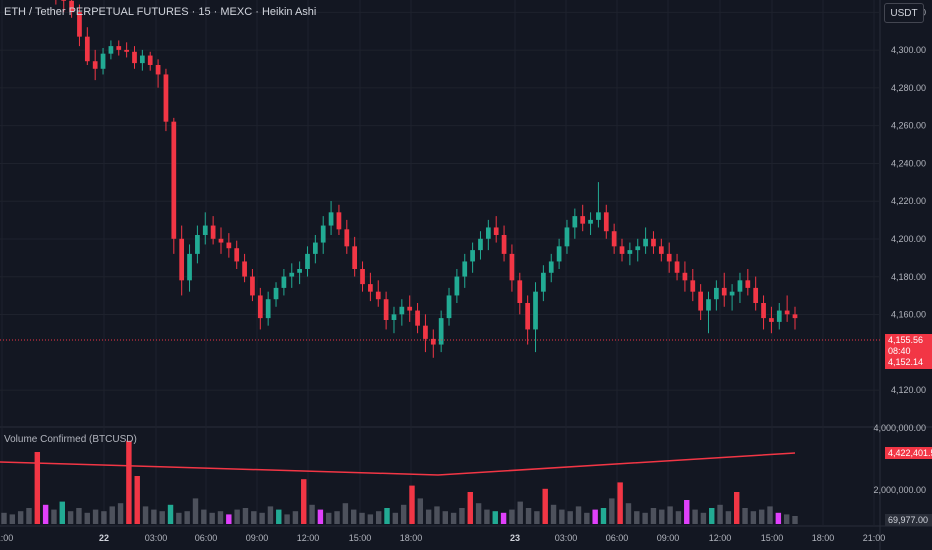 This screenshot has width=932, height=550. Describe the element at coordinates (906, 340) in the screenshot. I see `last-price: 4,155.56` at that location.